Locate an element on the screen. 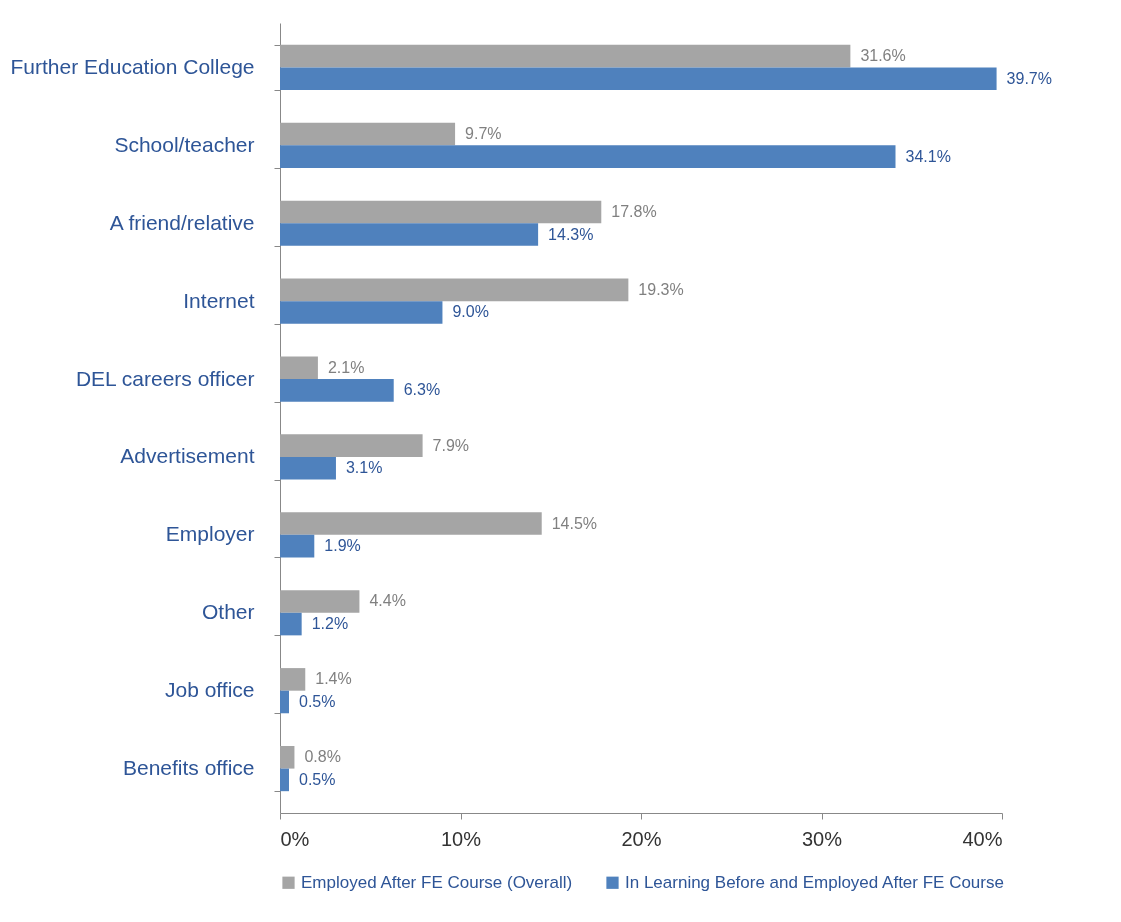 Image resolution: width=1121 pixels, height=922 pixels. data-label: 14.5% is located at coordinates (574, 523).